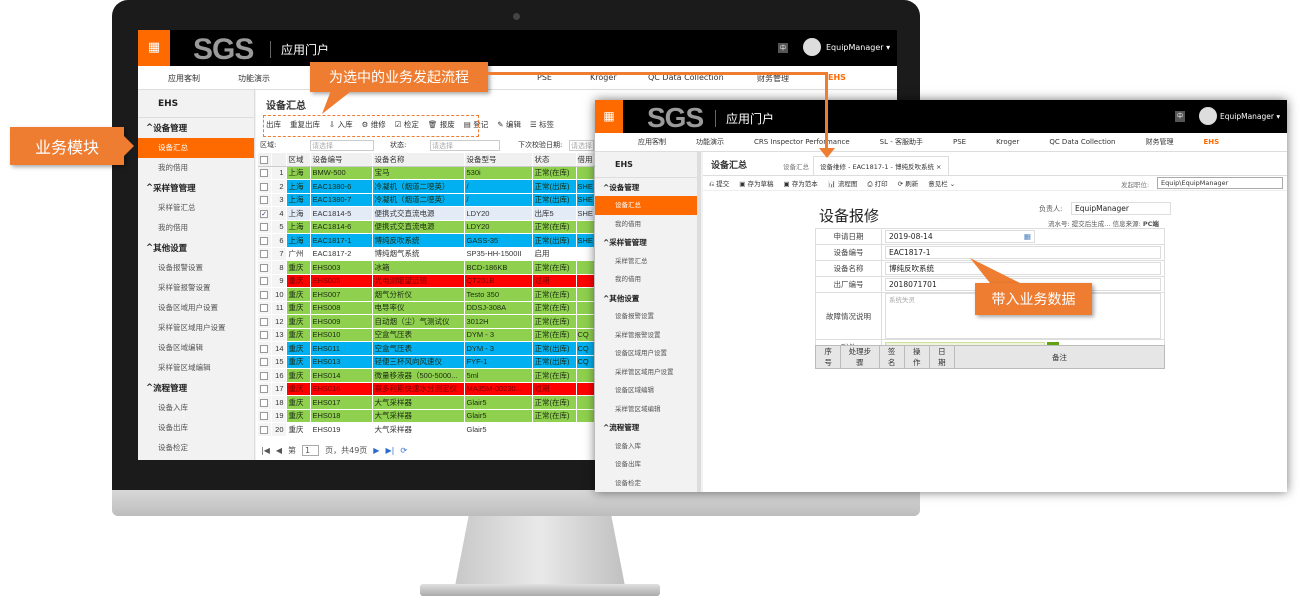  What do you see at coordinates (376, 450) in the screenshot?
I see `next-page-icon: ▶` at bounding box center [376, 450].